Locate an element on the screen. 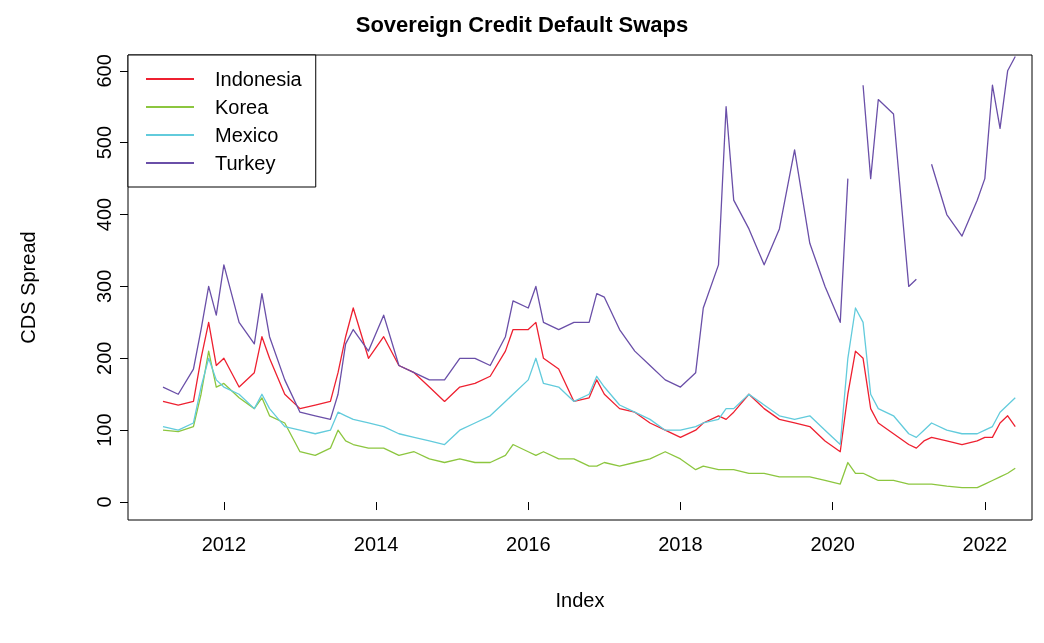  x-tick-label: 2018 is located at coordinates (680, 544).